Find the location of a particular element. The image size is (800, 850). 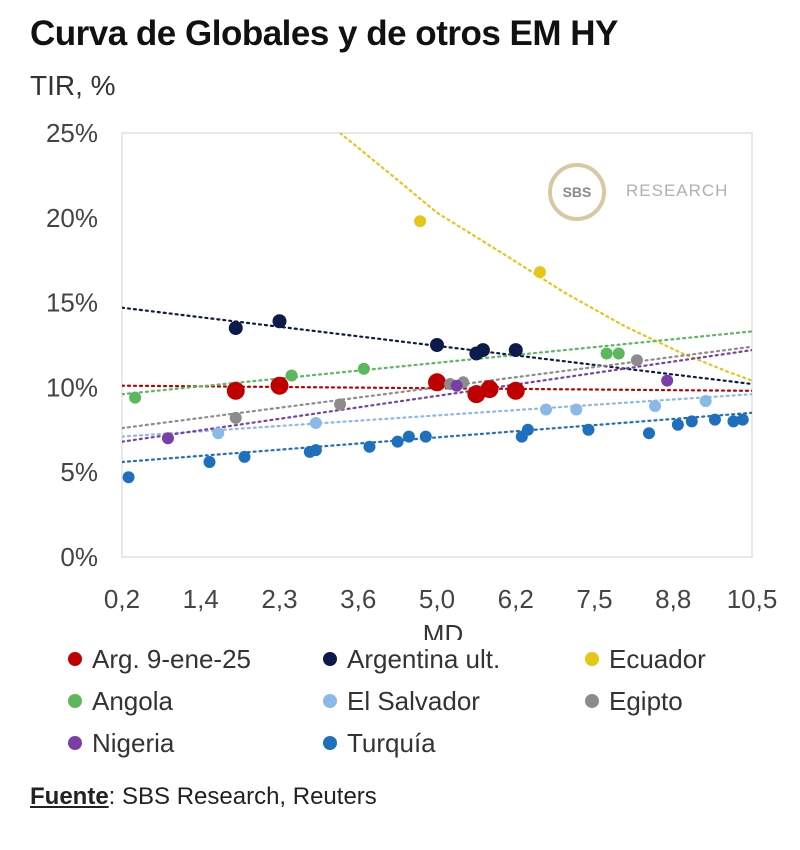

x-tick-label: 0,2 is located at coordinates (122, 599).